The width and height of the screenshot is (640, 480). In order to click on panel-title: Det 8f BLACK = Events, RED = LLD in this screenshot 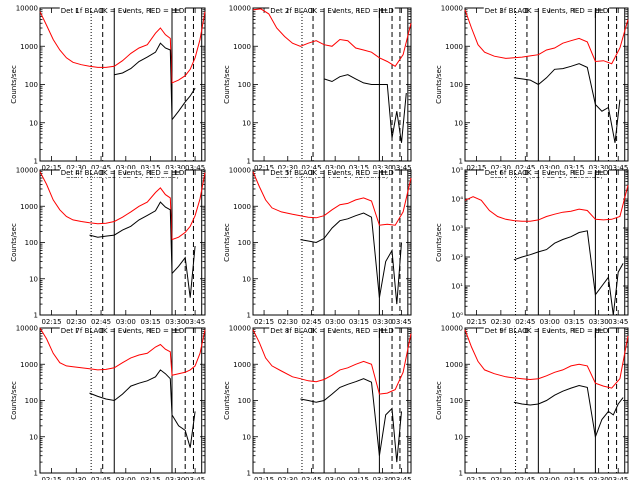, I will do `click(331, 331)`.